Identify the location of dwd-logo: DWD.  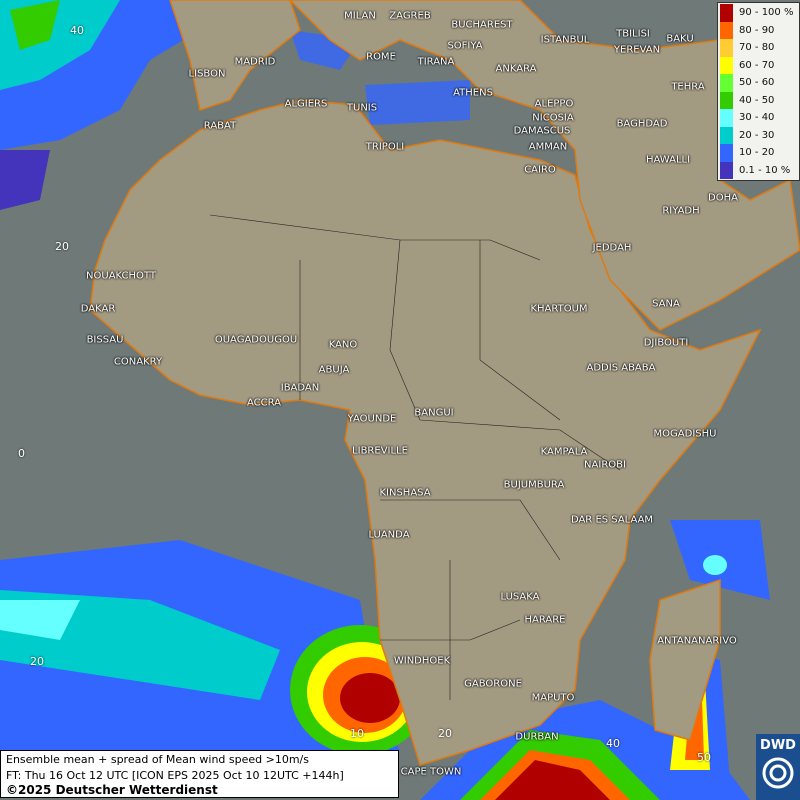
(778, 767).